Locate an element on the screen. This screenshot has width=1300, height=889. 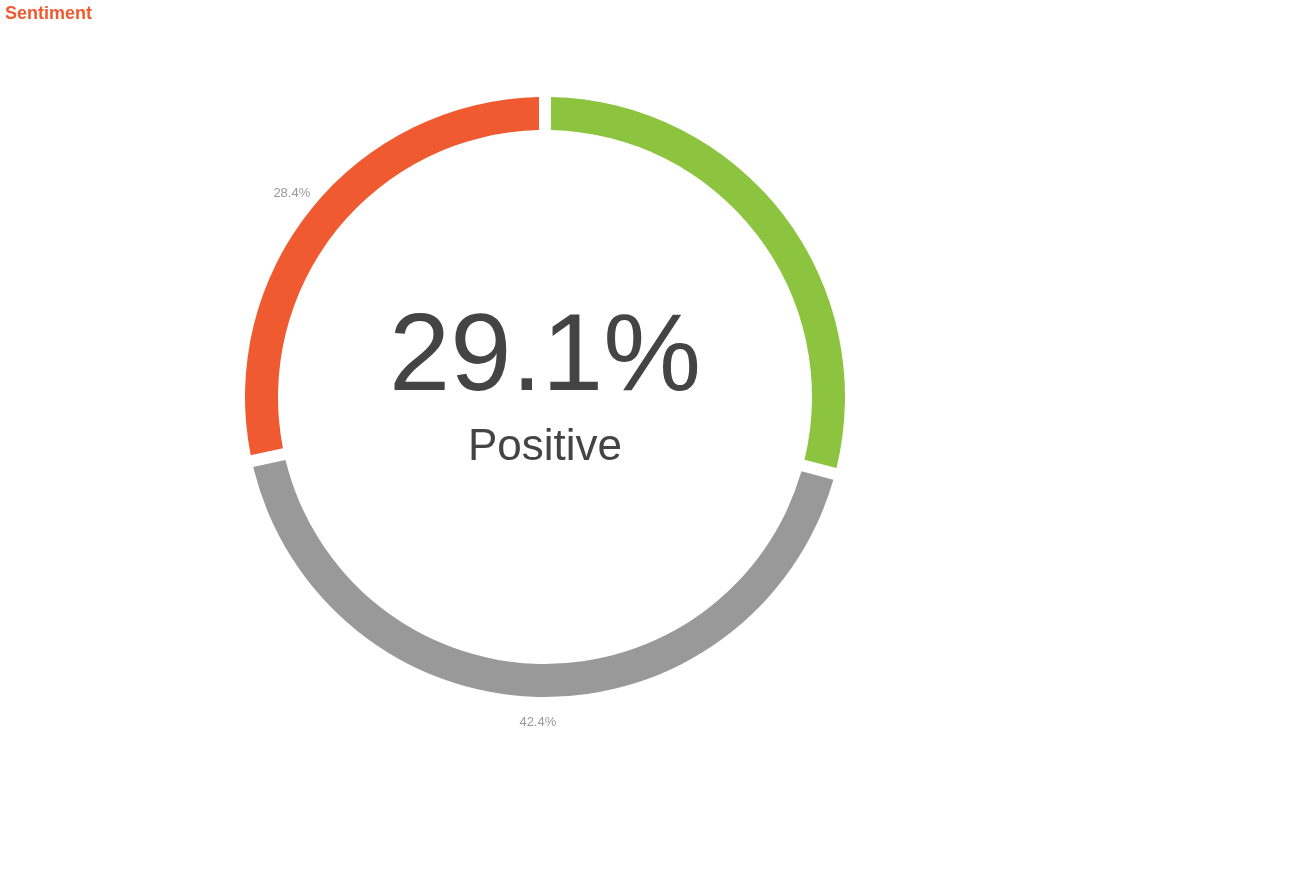
text: Sentiment is located at coordinates (49, 13).